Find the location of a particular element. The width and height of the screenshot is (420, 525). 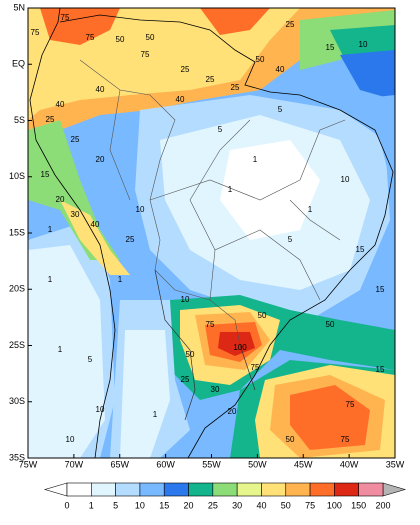

borders-south is located at coordinates (205, 345).